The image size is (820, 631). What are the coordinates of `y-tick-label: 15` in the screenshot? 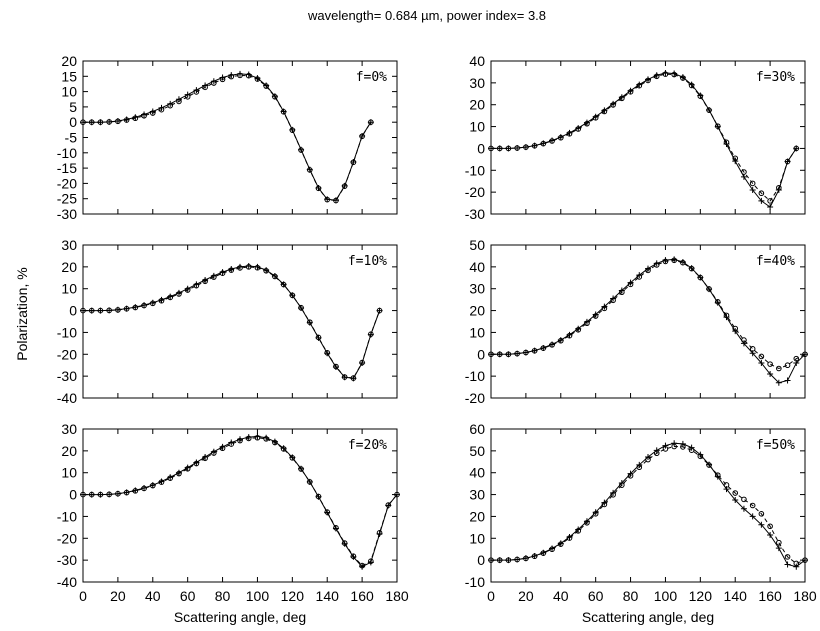 It's located at (69, 76).